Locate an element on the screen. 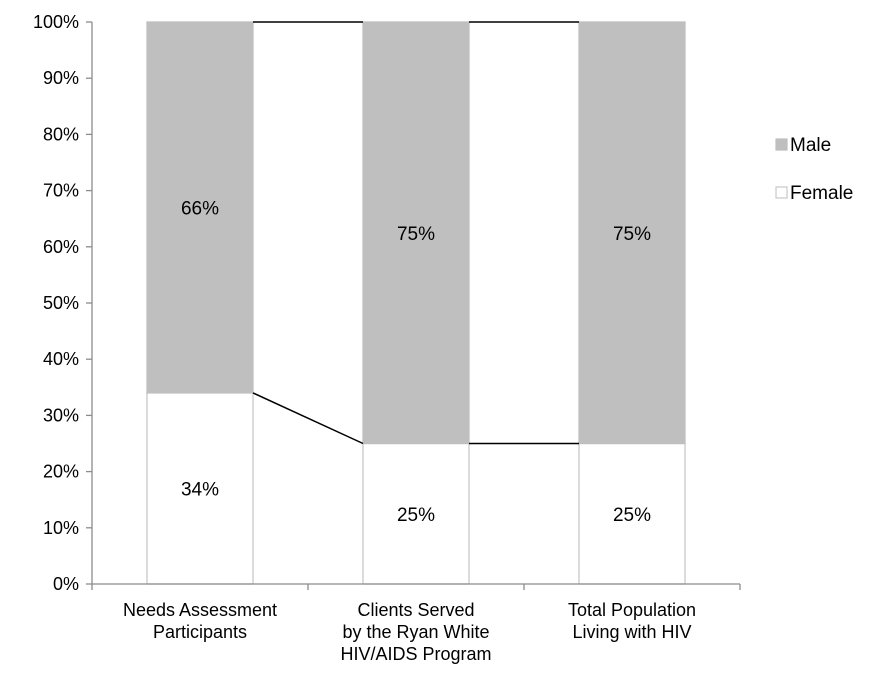 The height and width of the screenshot is (679, 870). data-label-female-1: 25% is located at coordinates (416, 515).